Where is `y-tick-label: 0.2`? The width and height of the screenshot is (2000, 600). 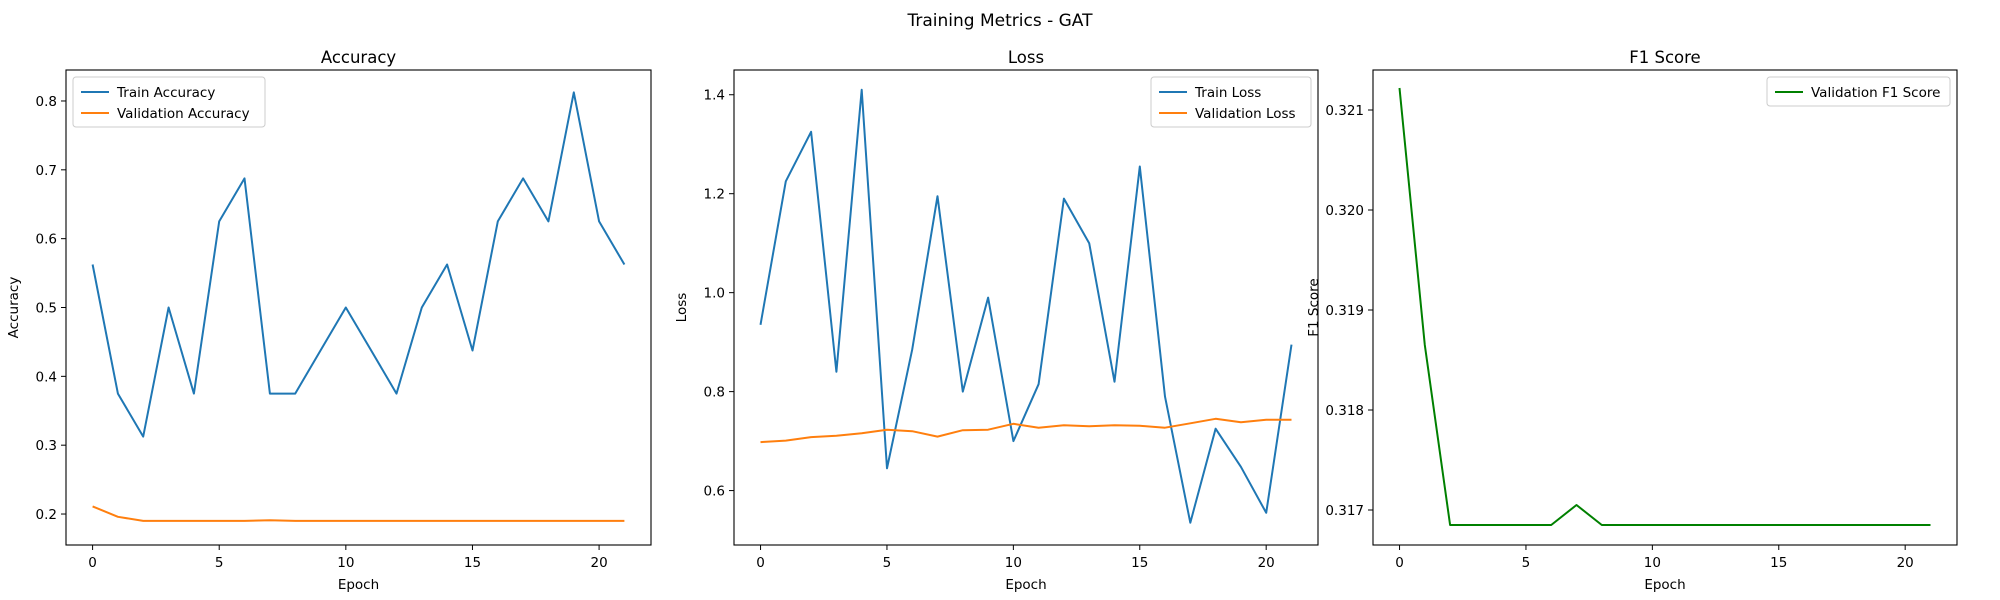
y-tick-label: 0.2 is located at coordinates (46, 515).